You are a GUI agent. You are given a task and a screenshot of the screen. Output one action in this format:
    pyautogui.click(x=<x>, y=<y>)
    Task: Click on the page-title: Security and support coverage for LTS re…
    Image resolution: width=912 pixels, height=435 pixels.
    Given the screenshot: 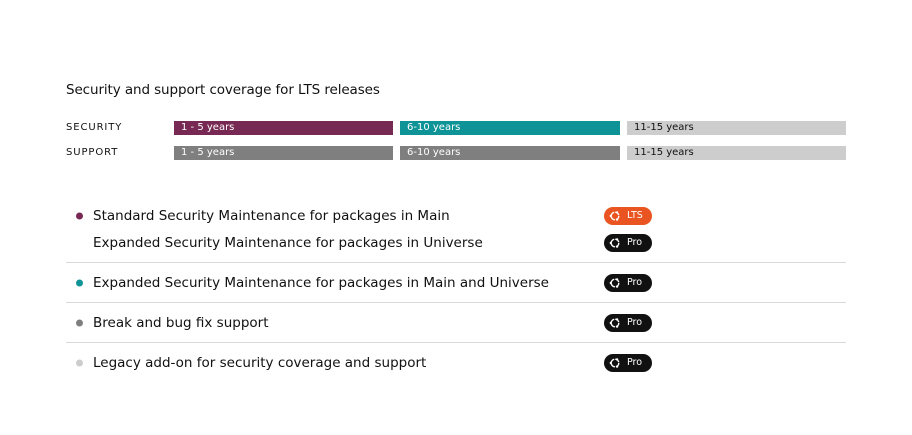 What is the action you would take?
    pyautogui.click(x=223, y=90)
    